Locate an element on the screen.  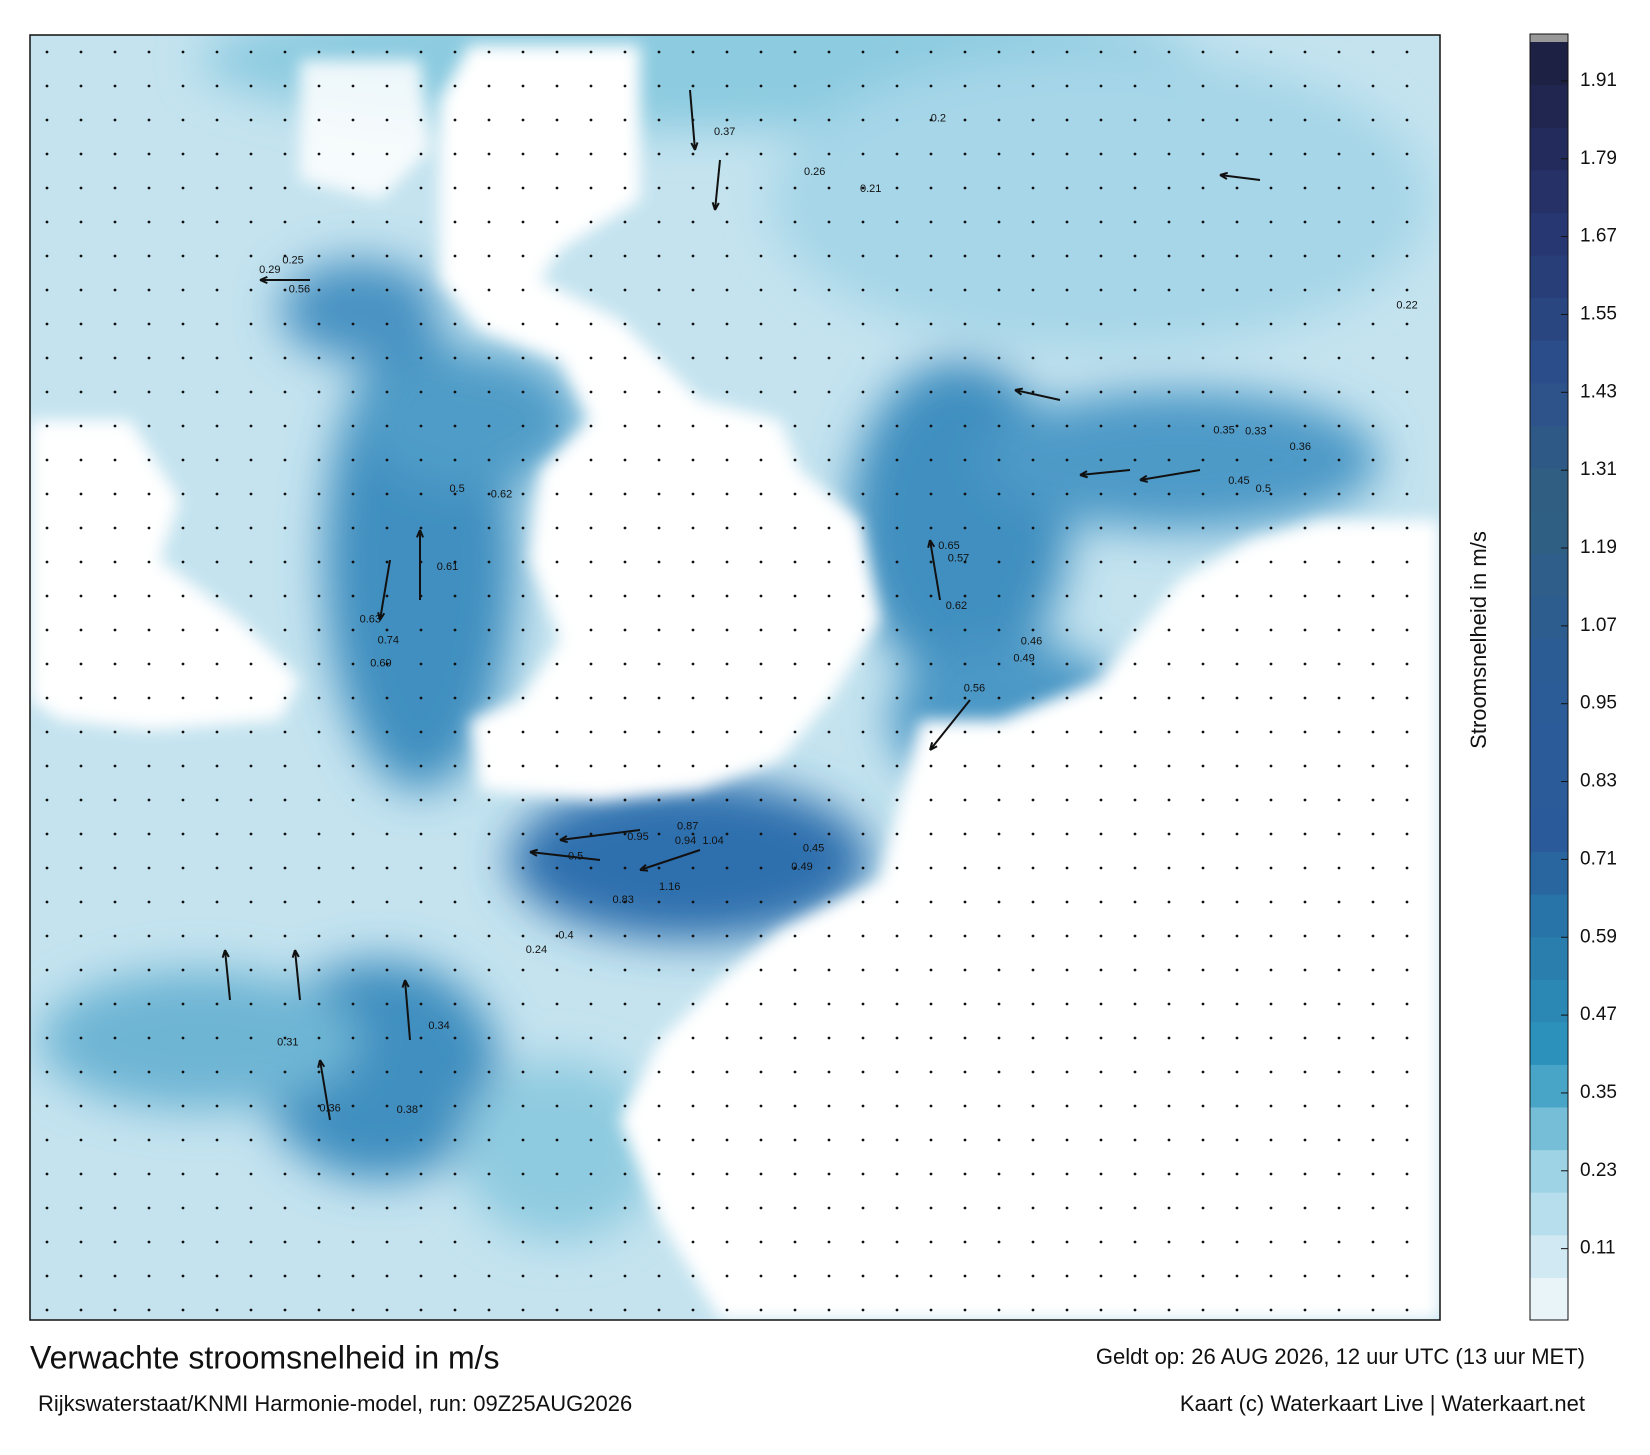
colorbar-tick-label: 0.23 is located at coordinates (1598, 1170).